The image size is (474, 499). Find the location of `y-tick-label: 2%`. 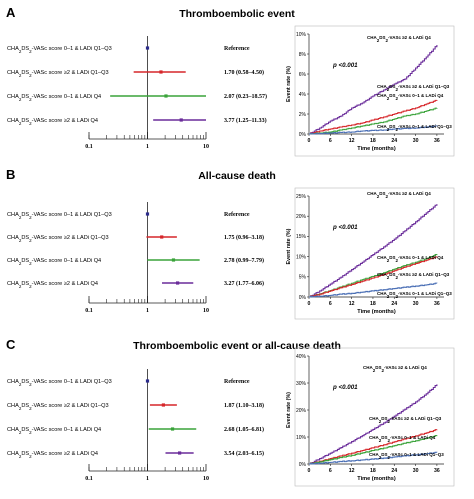

y-tick-label: 2% is located at coordinates (303, 115).